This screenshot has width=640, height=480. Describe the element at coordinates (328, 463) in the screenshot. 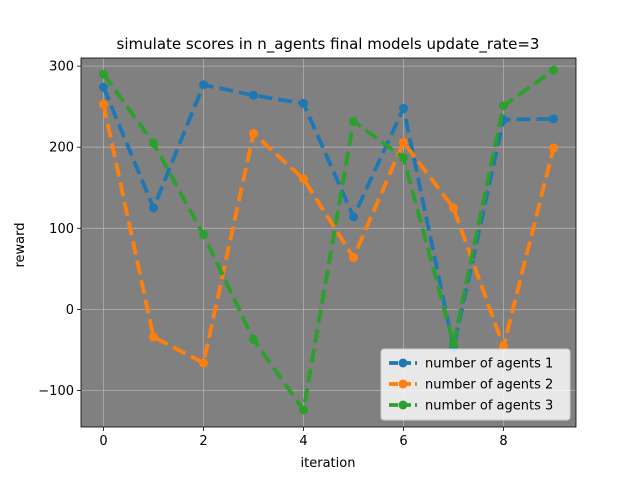

I see `x-axis-label: iteration` at that location.